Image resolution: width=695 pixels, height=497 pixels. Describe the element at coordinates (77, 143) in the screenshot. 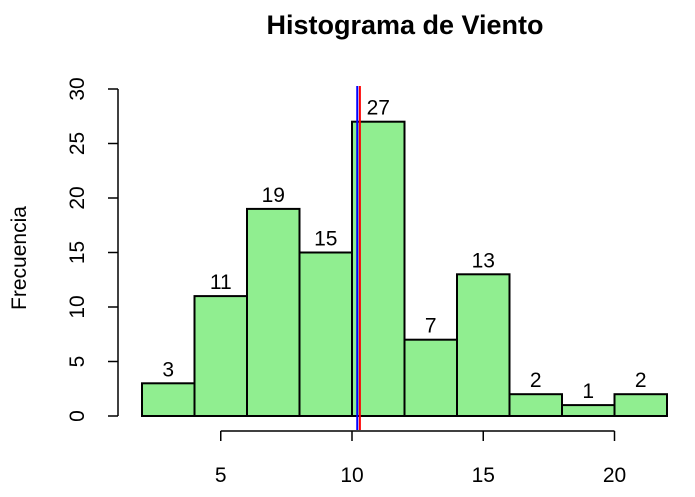

I see `y-tick-label: 25` at that location.